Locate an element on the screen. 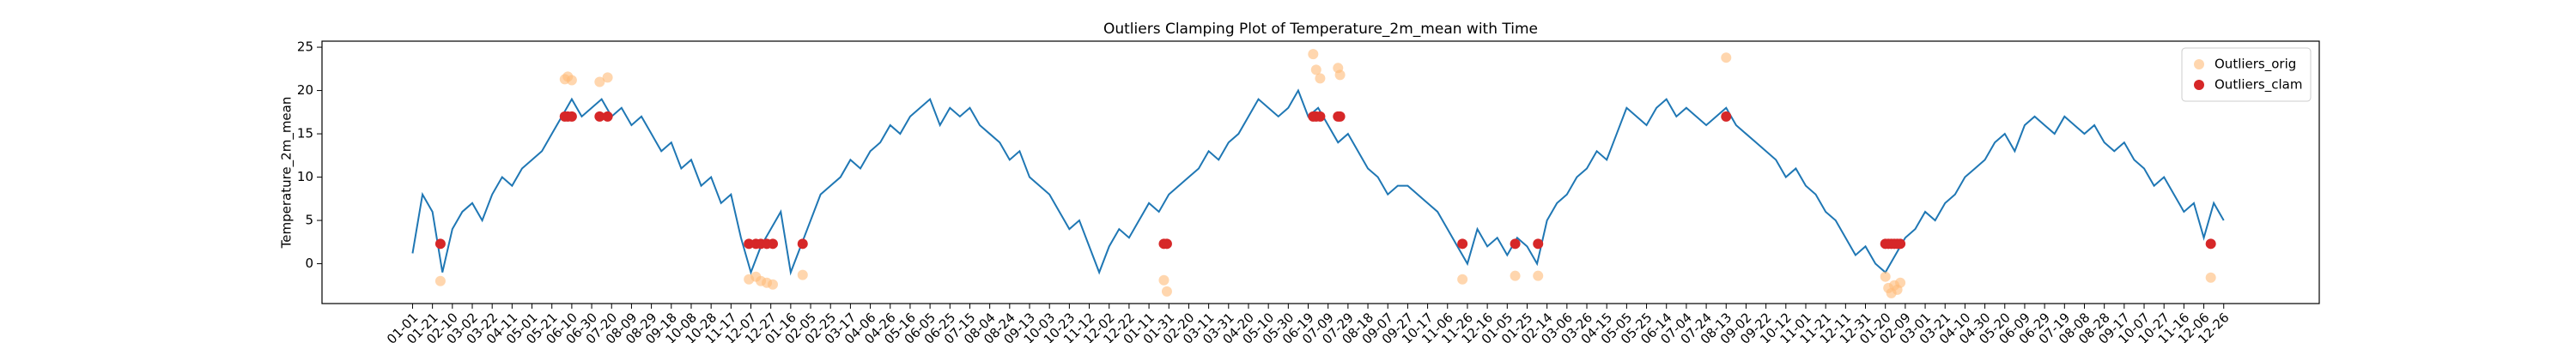 This screenshot has height=343, width=2576. y-tick-label: 0 is located at coordinates (309, 264).